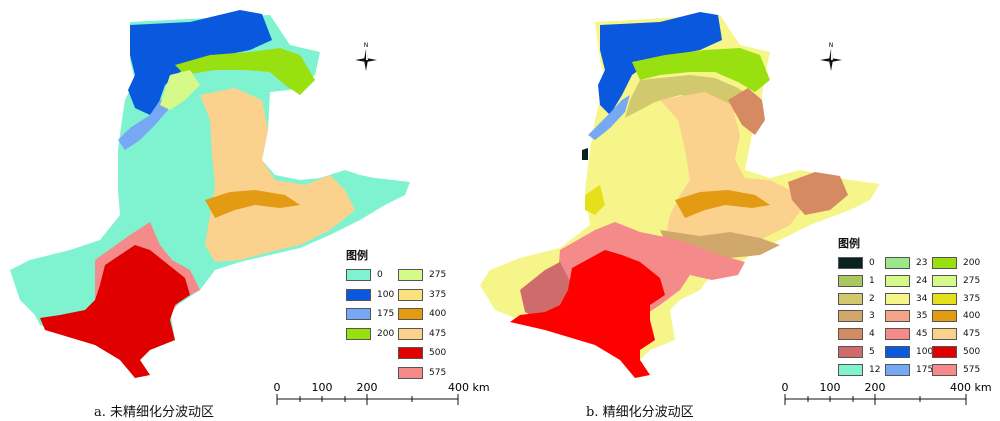 This screenshot has width=1000, height=421. Describe the element at coordinates (322, 387) in the screenshot. I see `scale-a-tick-100: 100` at that location.